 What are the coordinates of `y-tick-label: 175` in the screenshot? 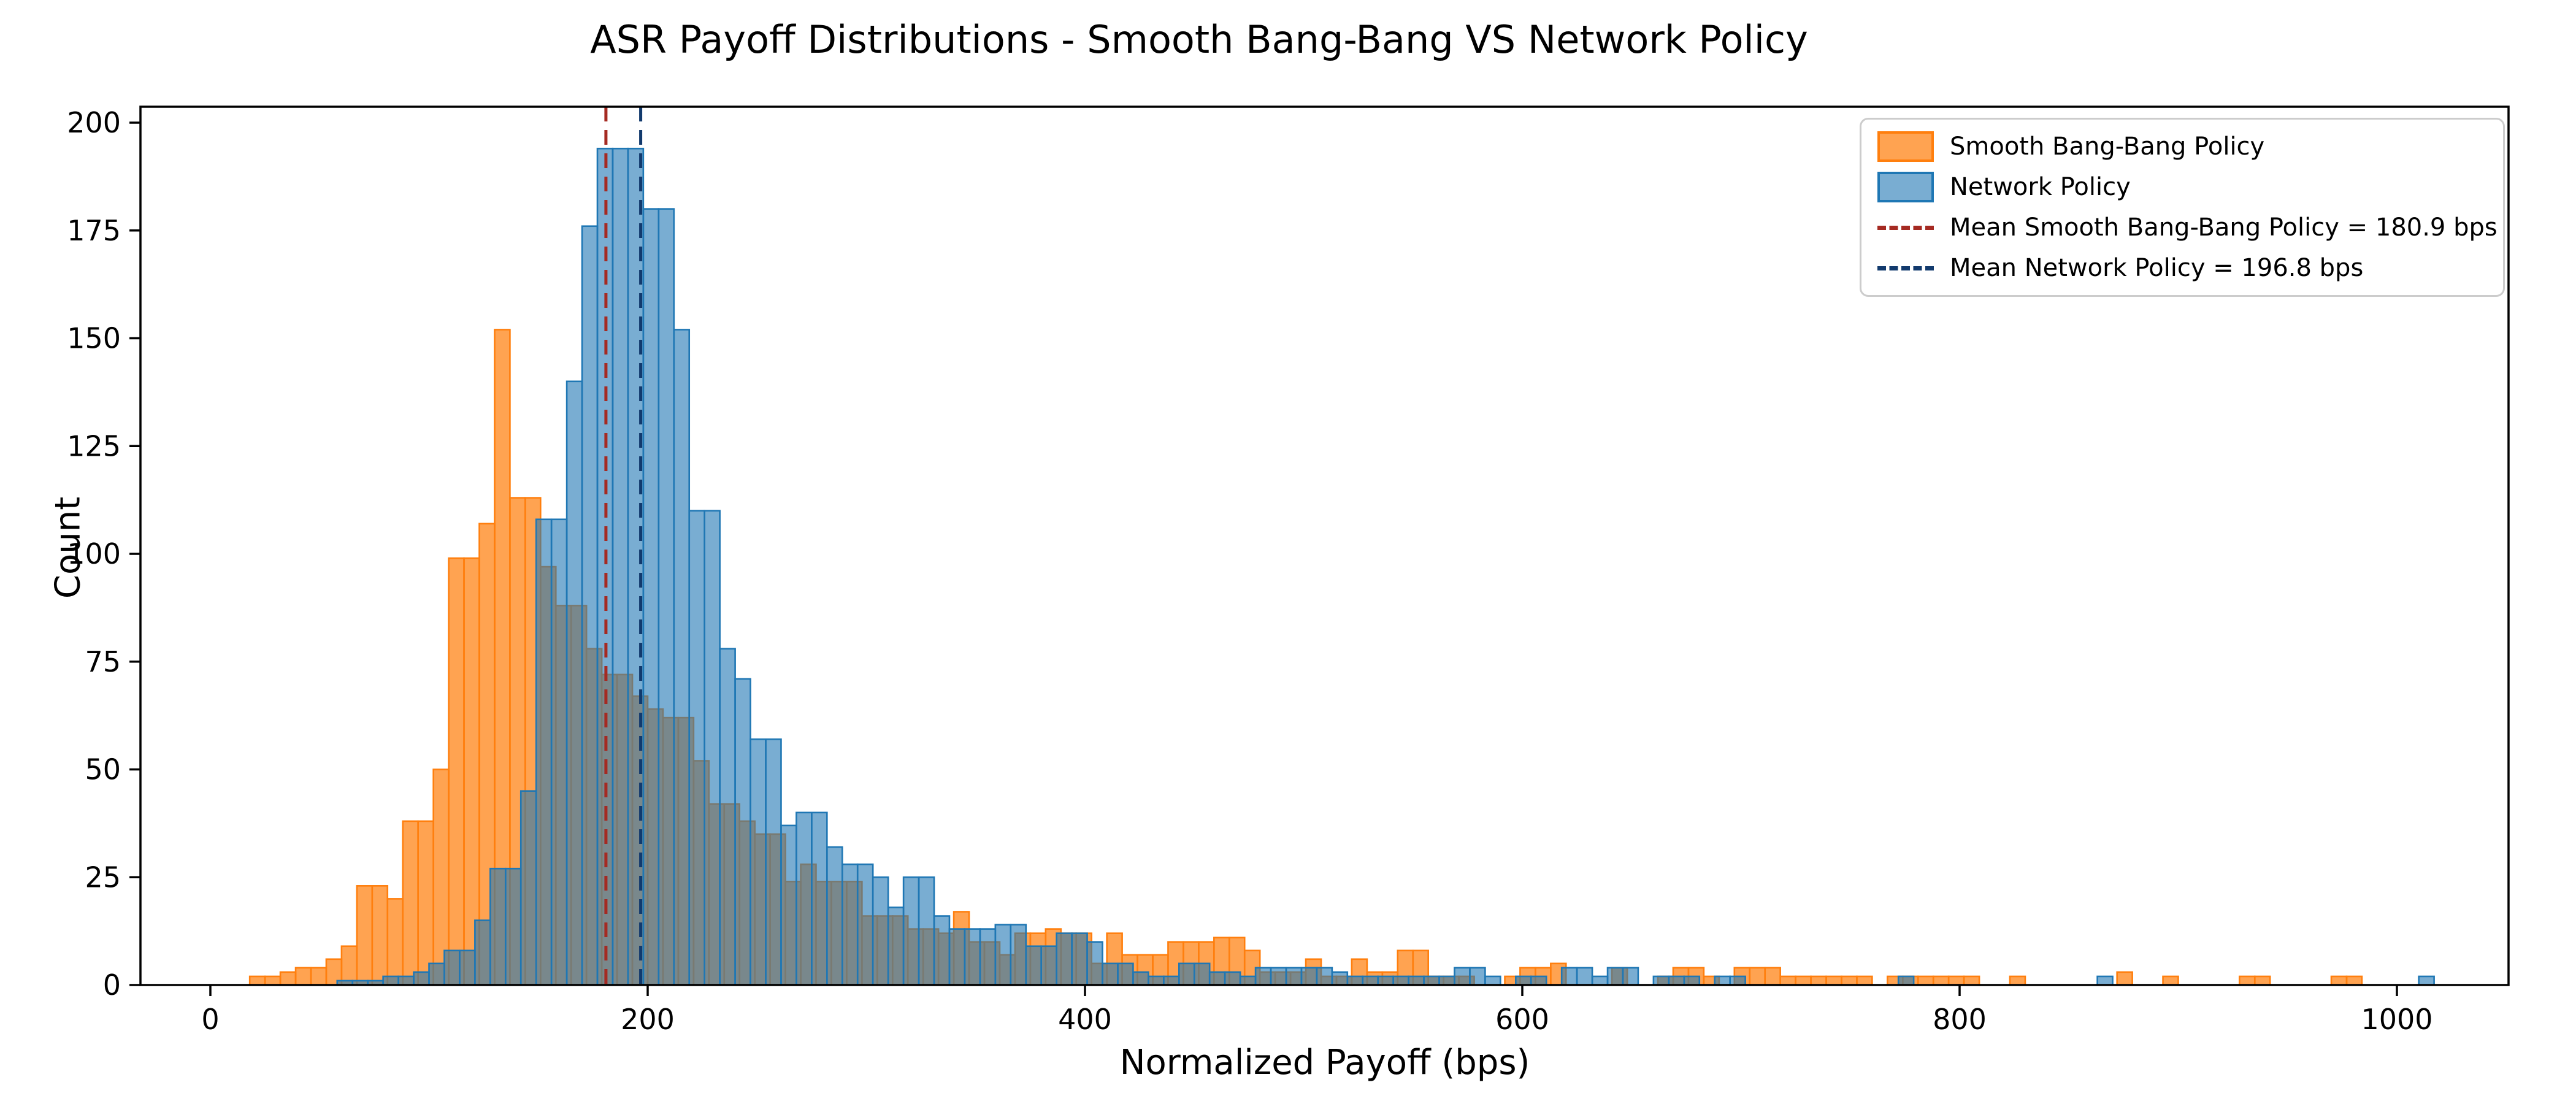 It's located at (94, 230).